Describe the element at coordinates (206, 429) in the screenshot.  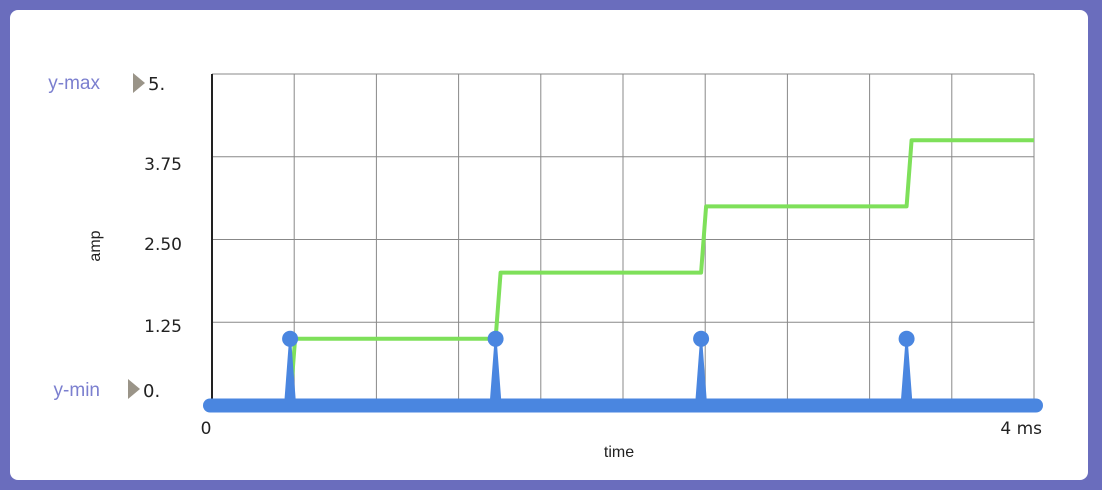
I see `x-tick-label-start: 0` at that location.